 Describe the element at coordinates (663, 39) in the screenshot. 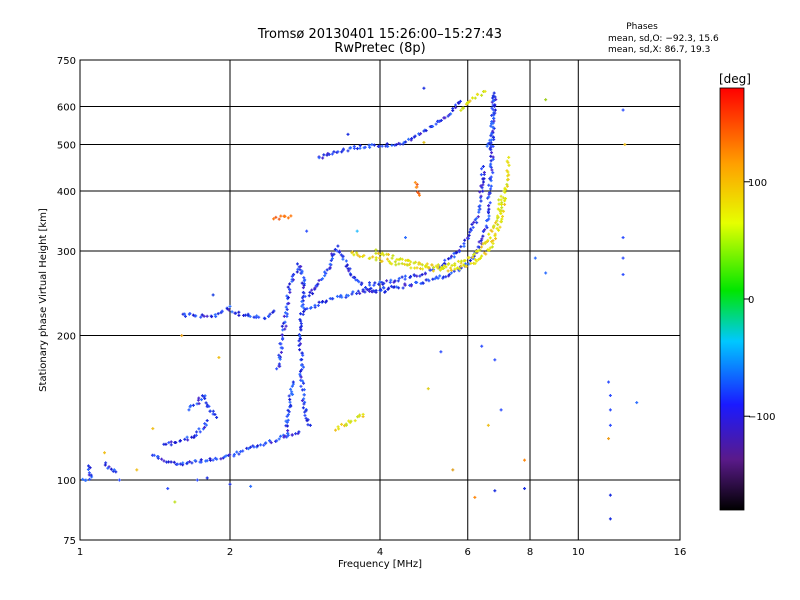

I see `stats-o-mode: mean, sd,O: −92.3, 15.6` at that location.